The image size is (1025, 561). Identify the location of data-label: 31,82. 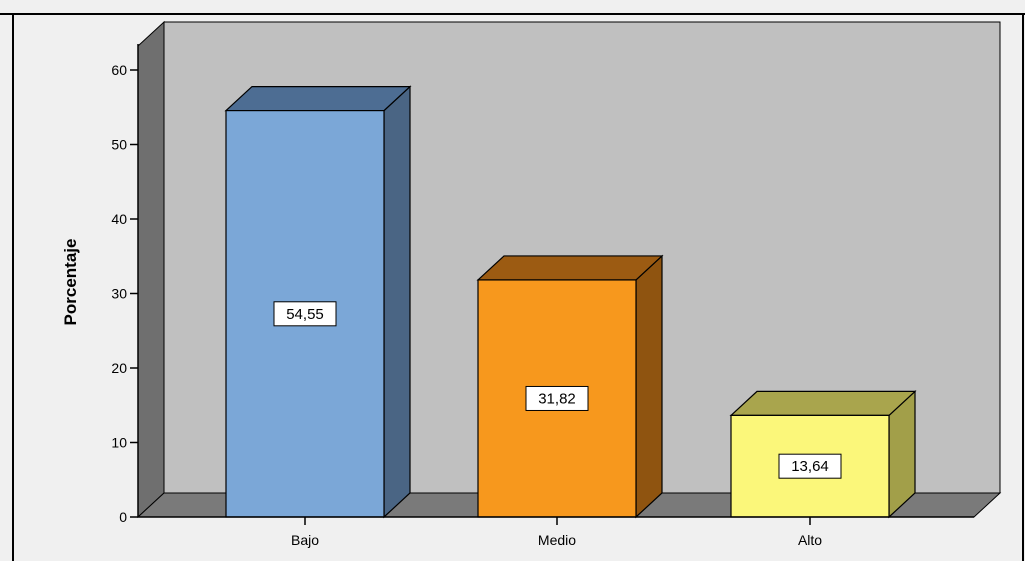
(557, 398).